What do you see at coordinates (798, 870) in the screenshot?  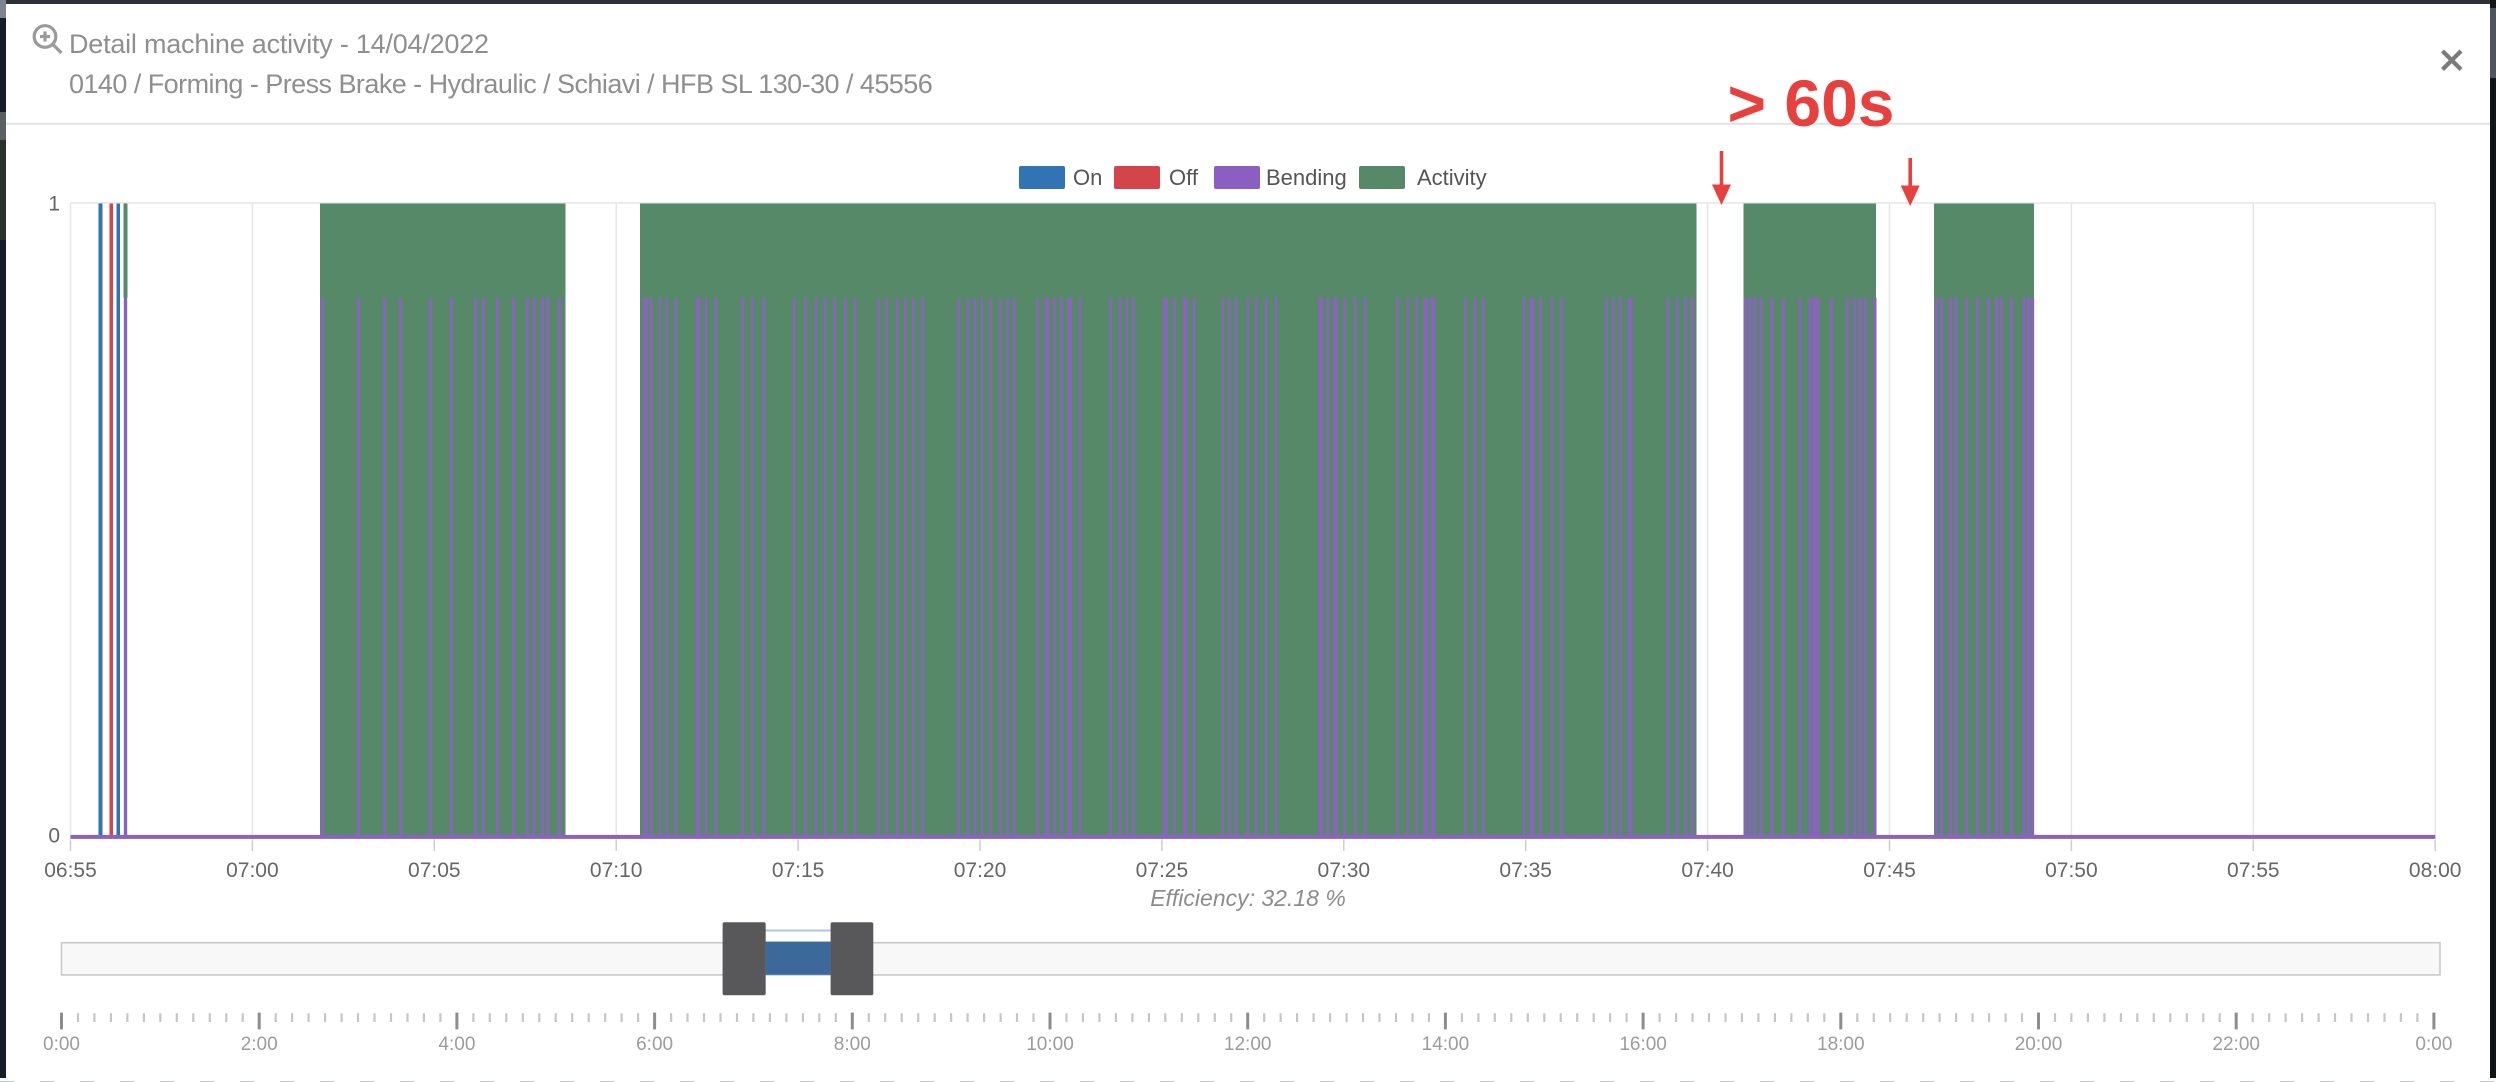 I see `svg-text: 07:15` at bounding box center [798, 870].